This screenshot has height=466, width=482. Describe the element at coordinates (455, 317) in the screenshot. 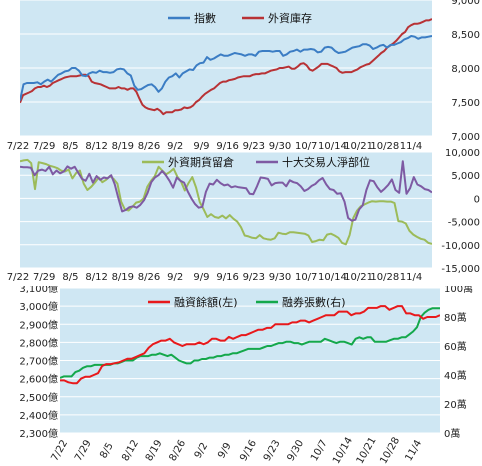

I see `margin-chart-right-y-tick: 80萬` at that location.